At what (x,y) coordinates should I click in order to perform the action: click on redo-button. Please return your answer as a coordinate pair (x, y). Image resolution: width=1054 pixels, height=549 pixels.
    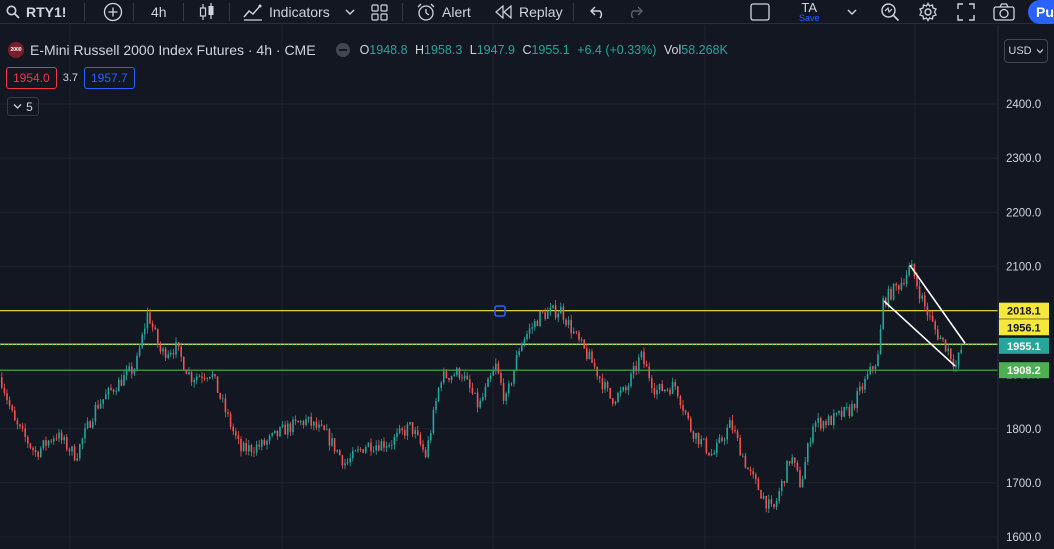
    Looking at the image, I should click on (635, 12).